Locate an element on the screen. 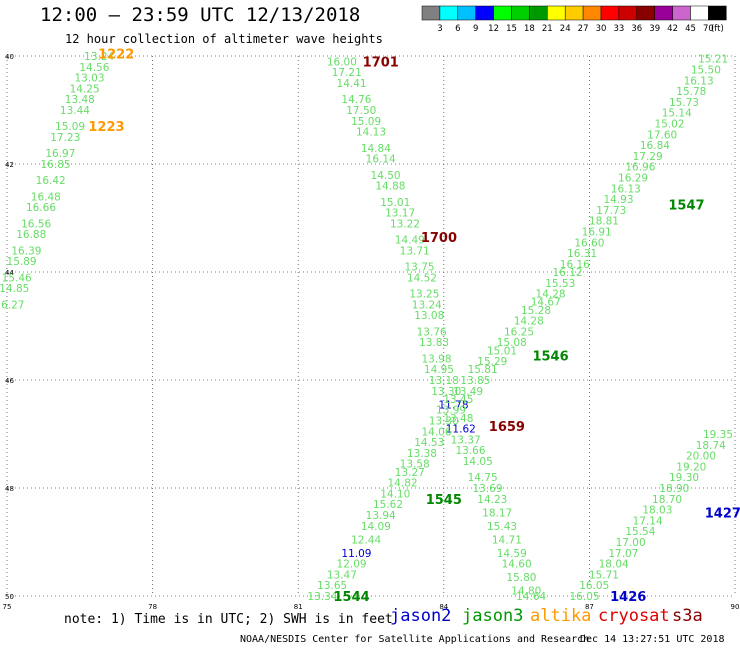 This screenshot has width=740, height=650. wave-height-label: 16.31 is located at coordinates (582, 254).